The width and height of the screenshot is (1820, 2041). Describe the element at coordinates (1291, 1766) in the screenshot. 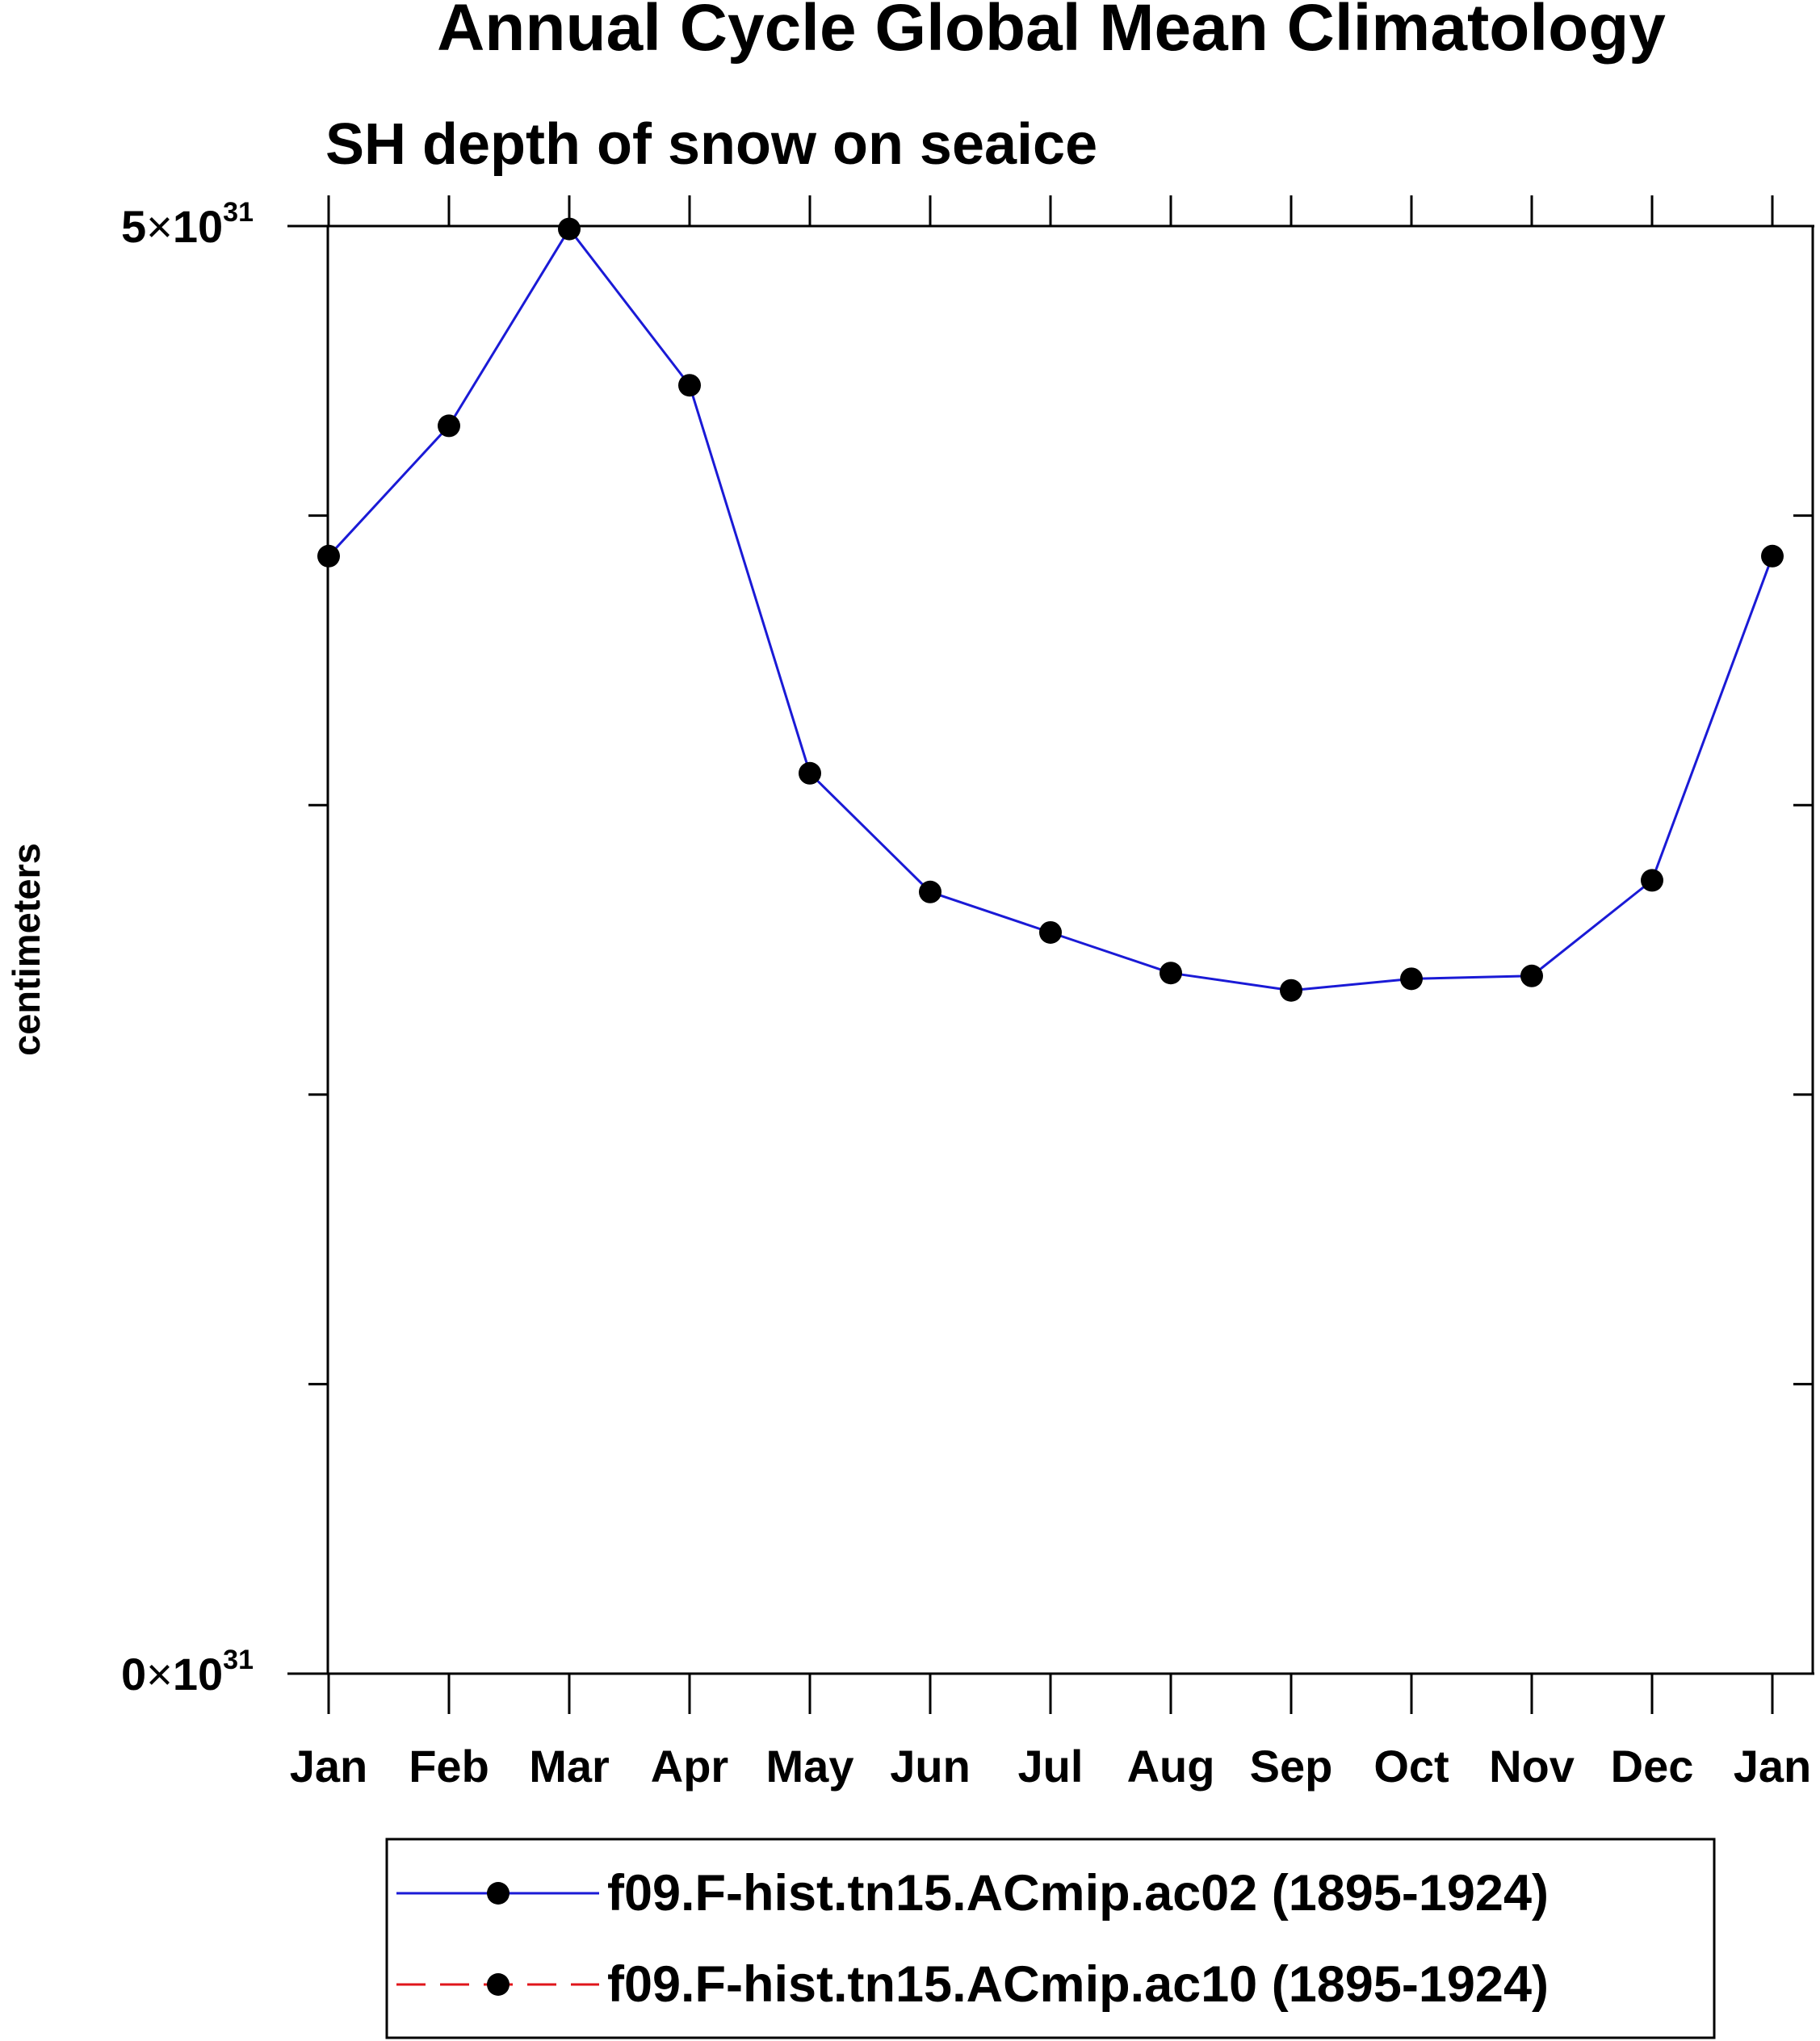

I see `x-tick-label: Sep` at that location.